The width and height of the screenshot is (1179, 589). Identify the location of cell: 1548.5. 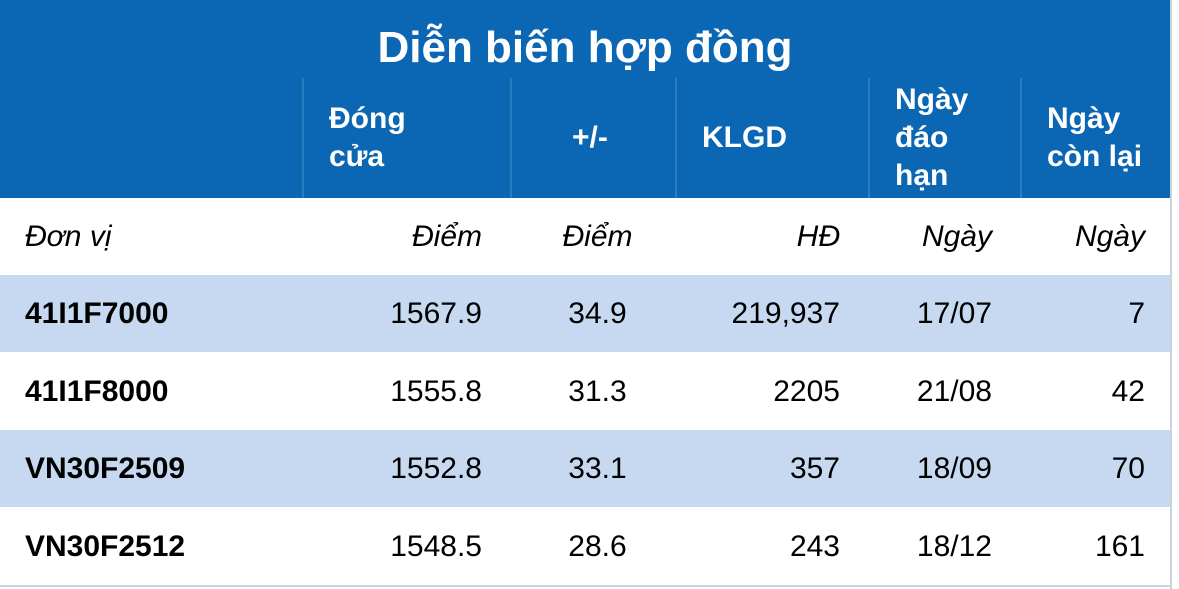
(436, 546).